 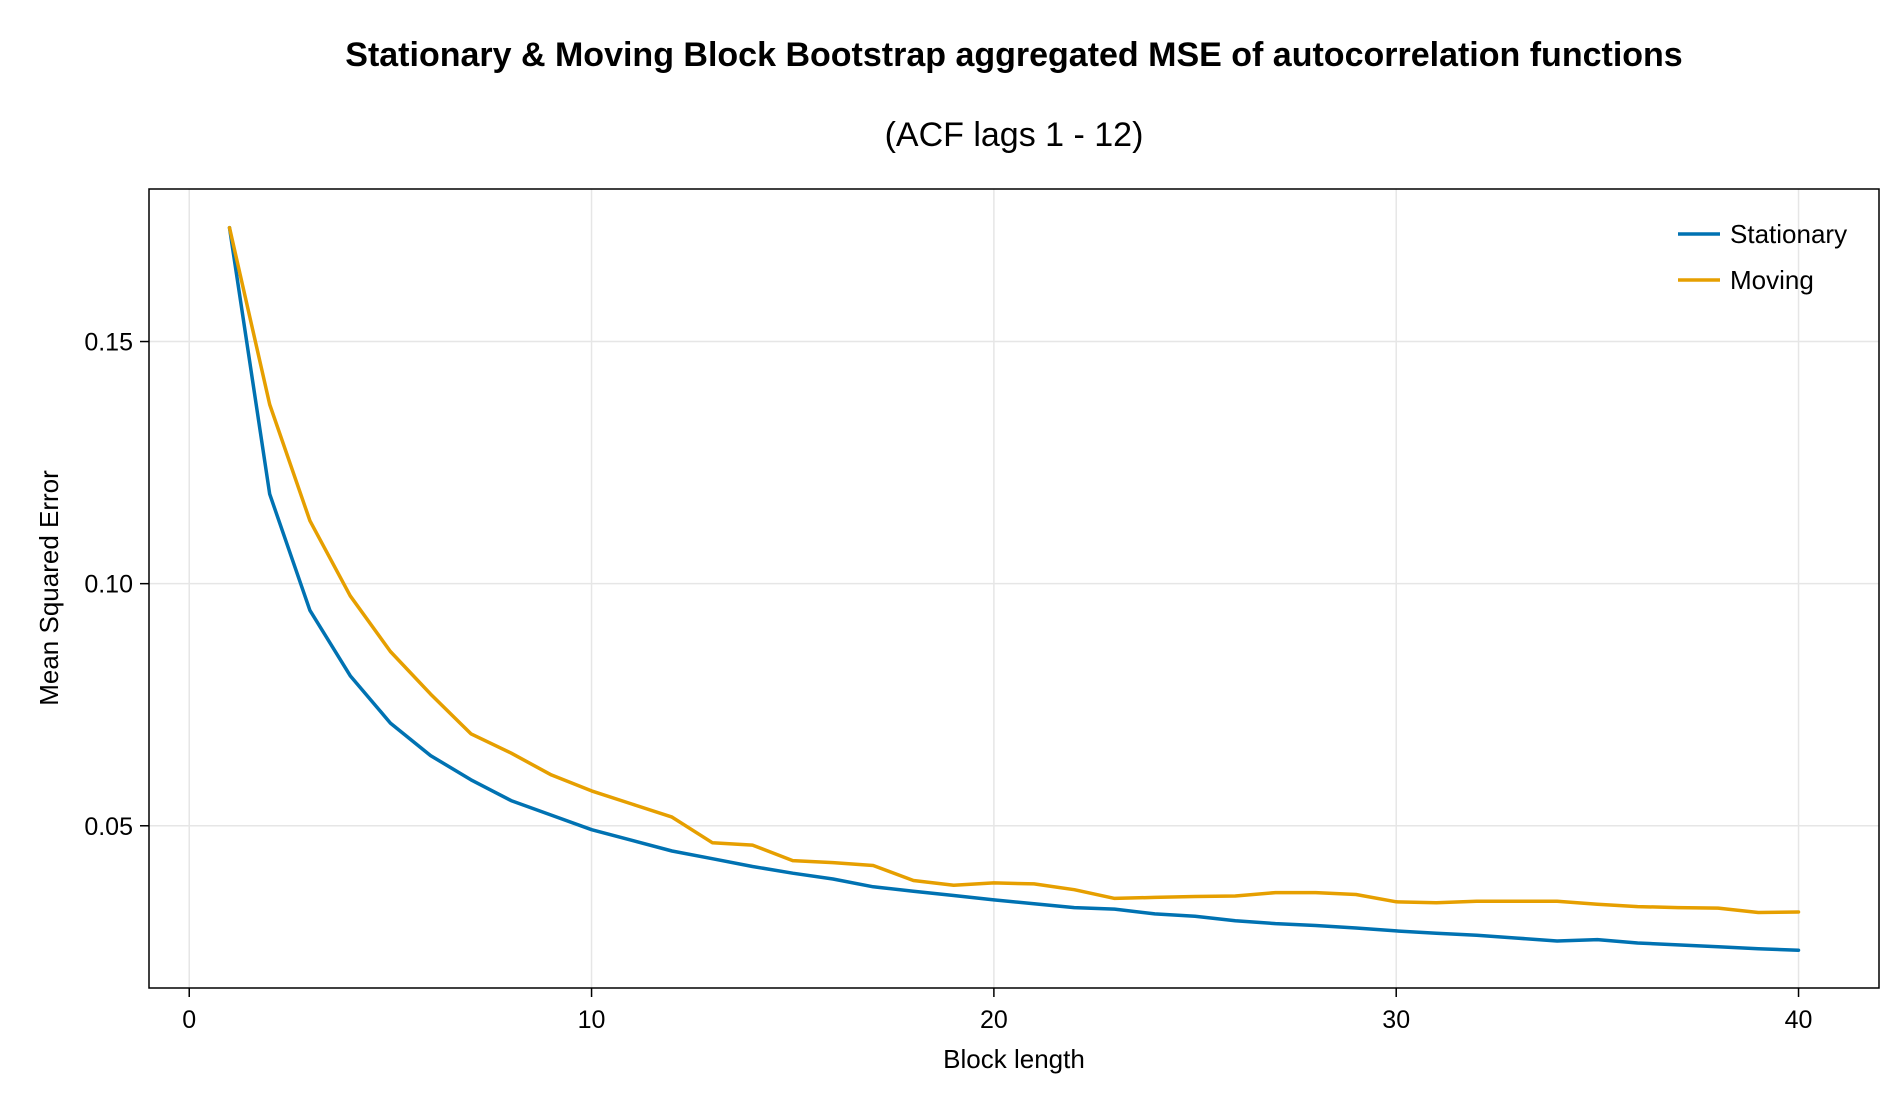 What do you see at coordinates (189, 1020) in the screenshot?
I see `x-tick-label: 0` at bounding box center [189, 1020].